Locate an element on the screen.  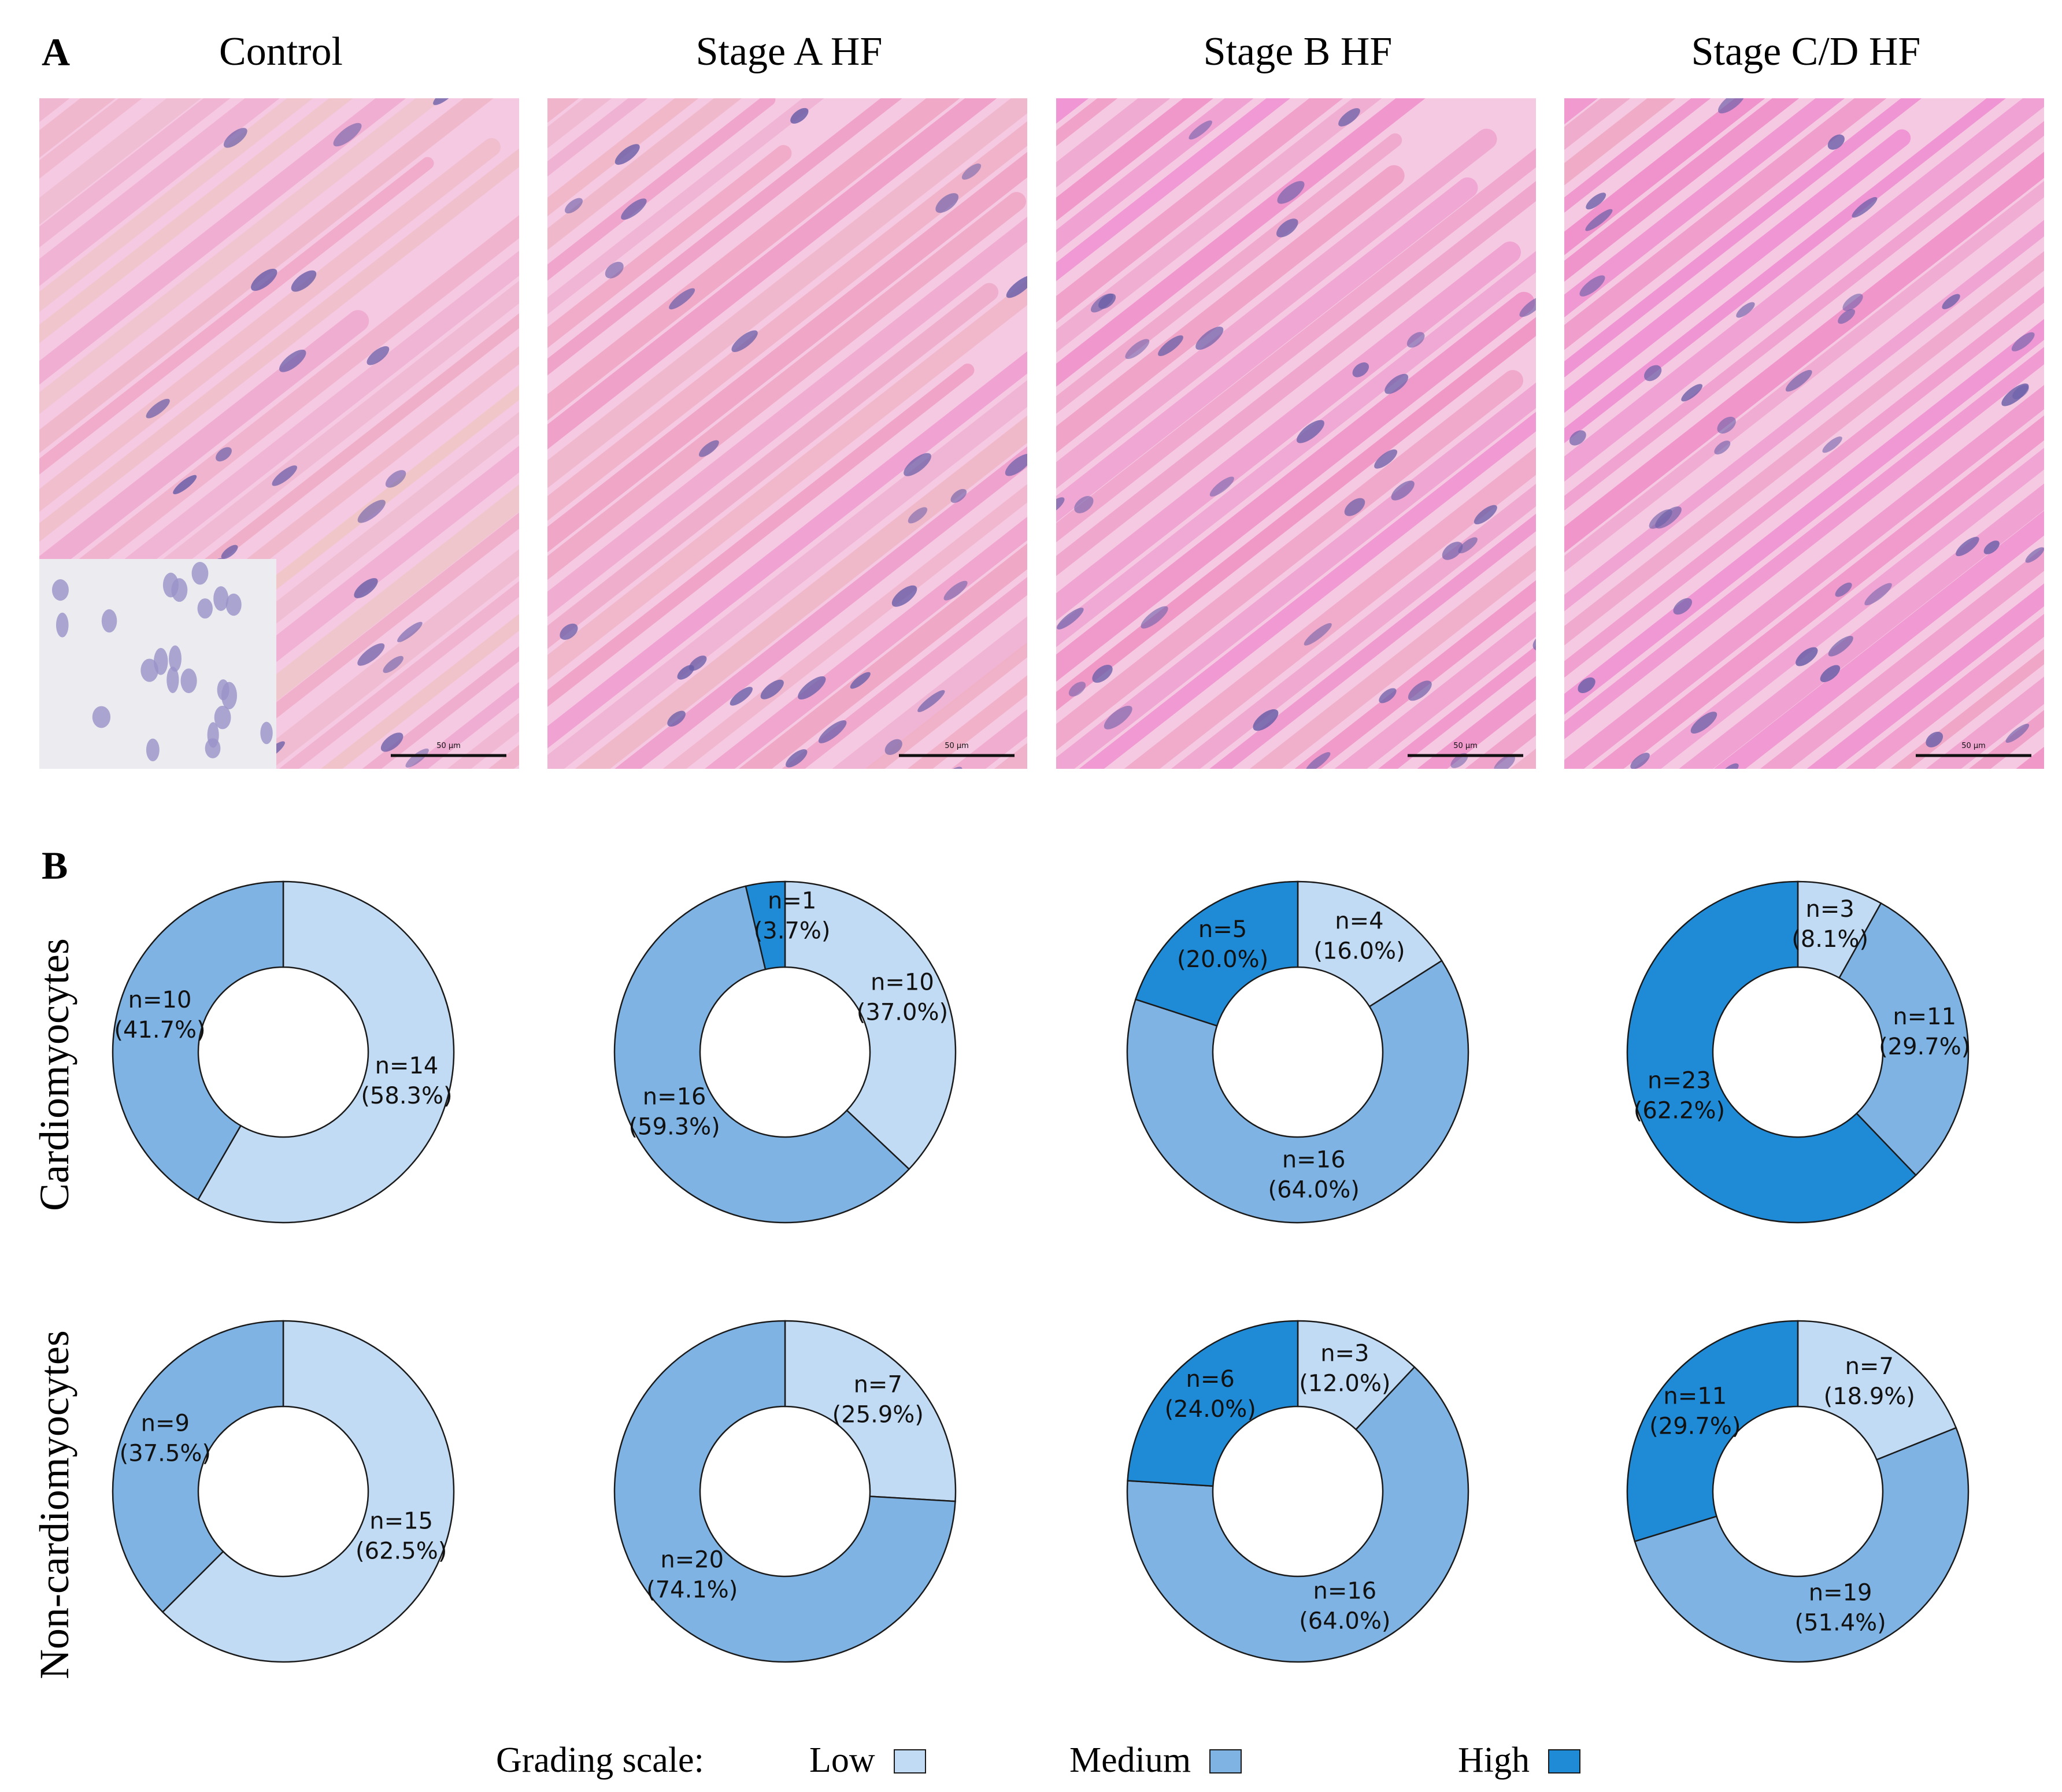
donut-chart-non-cardiomyocytes-control: n=15 (62.5%) n=9 (37.5%) is located at coordinates (283, 1491).